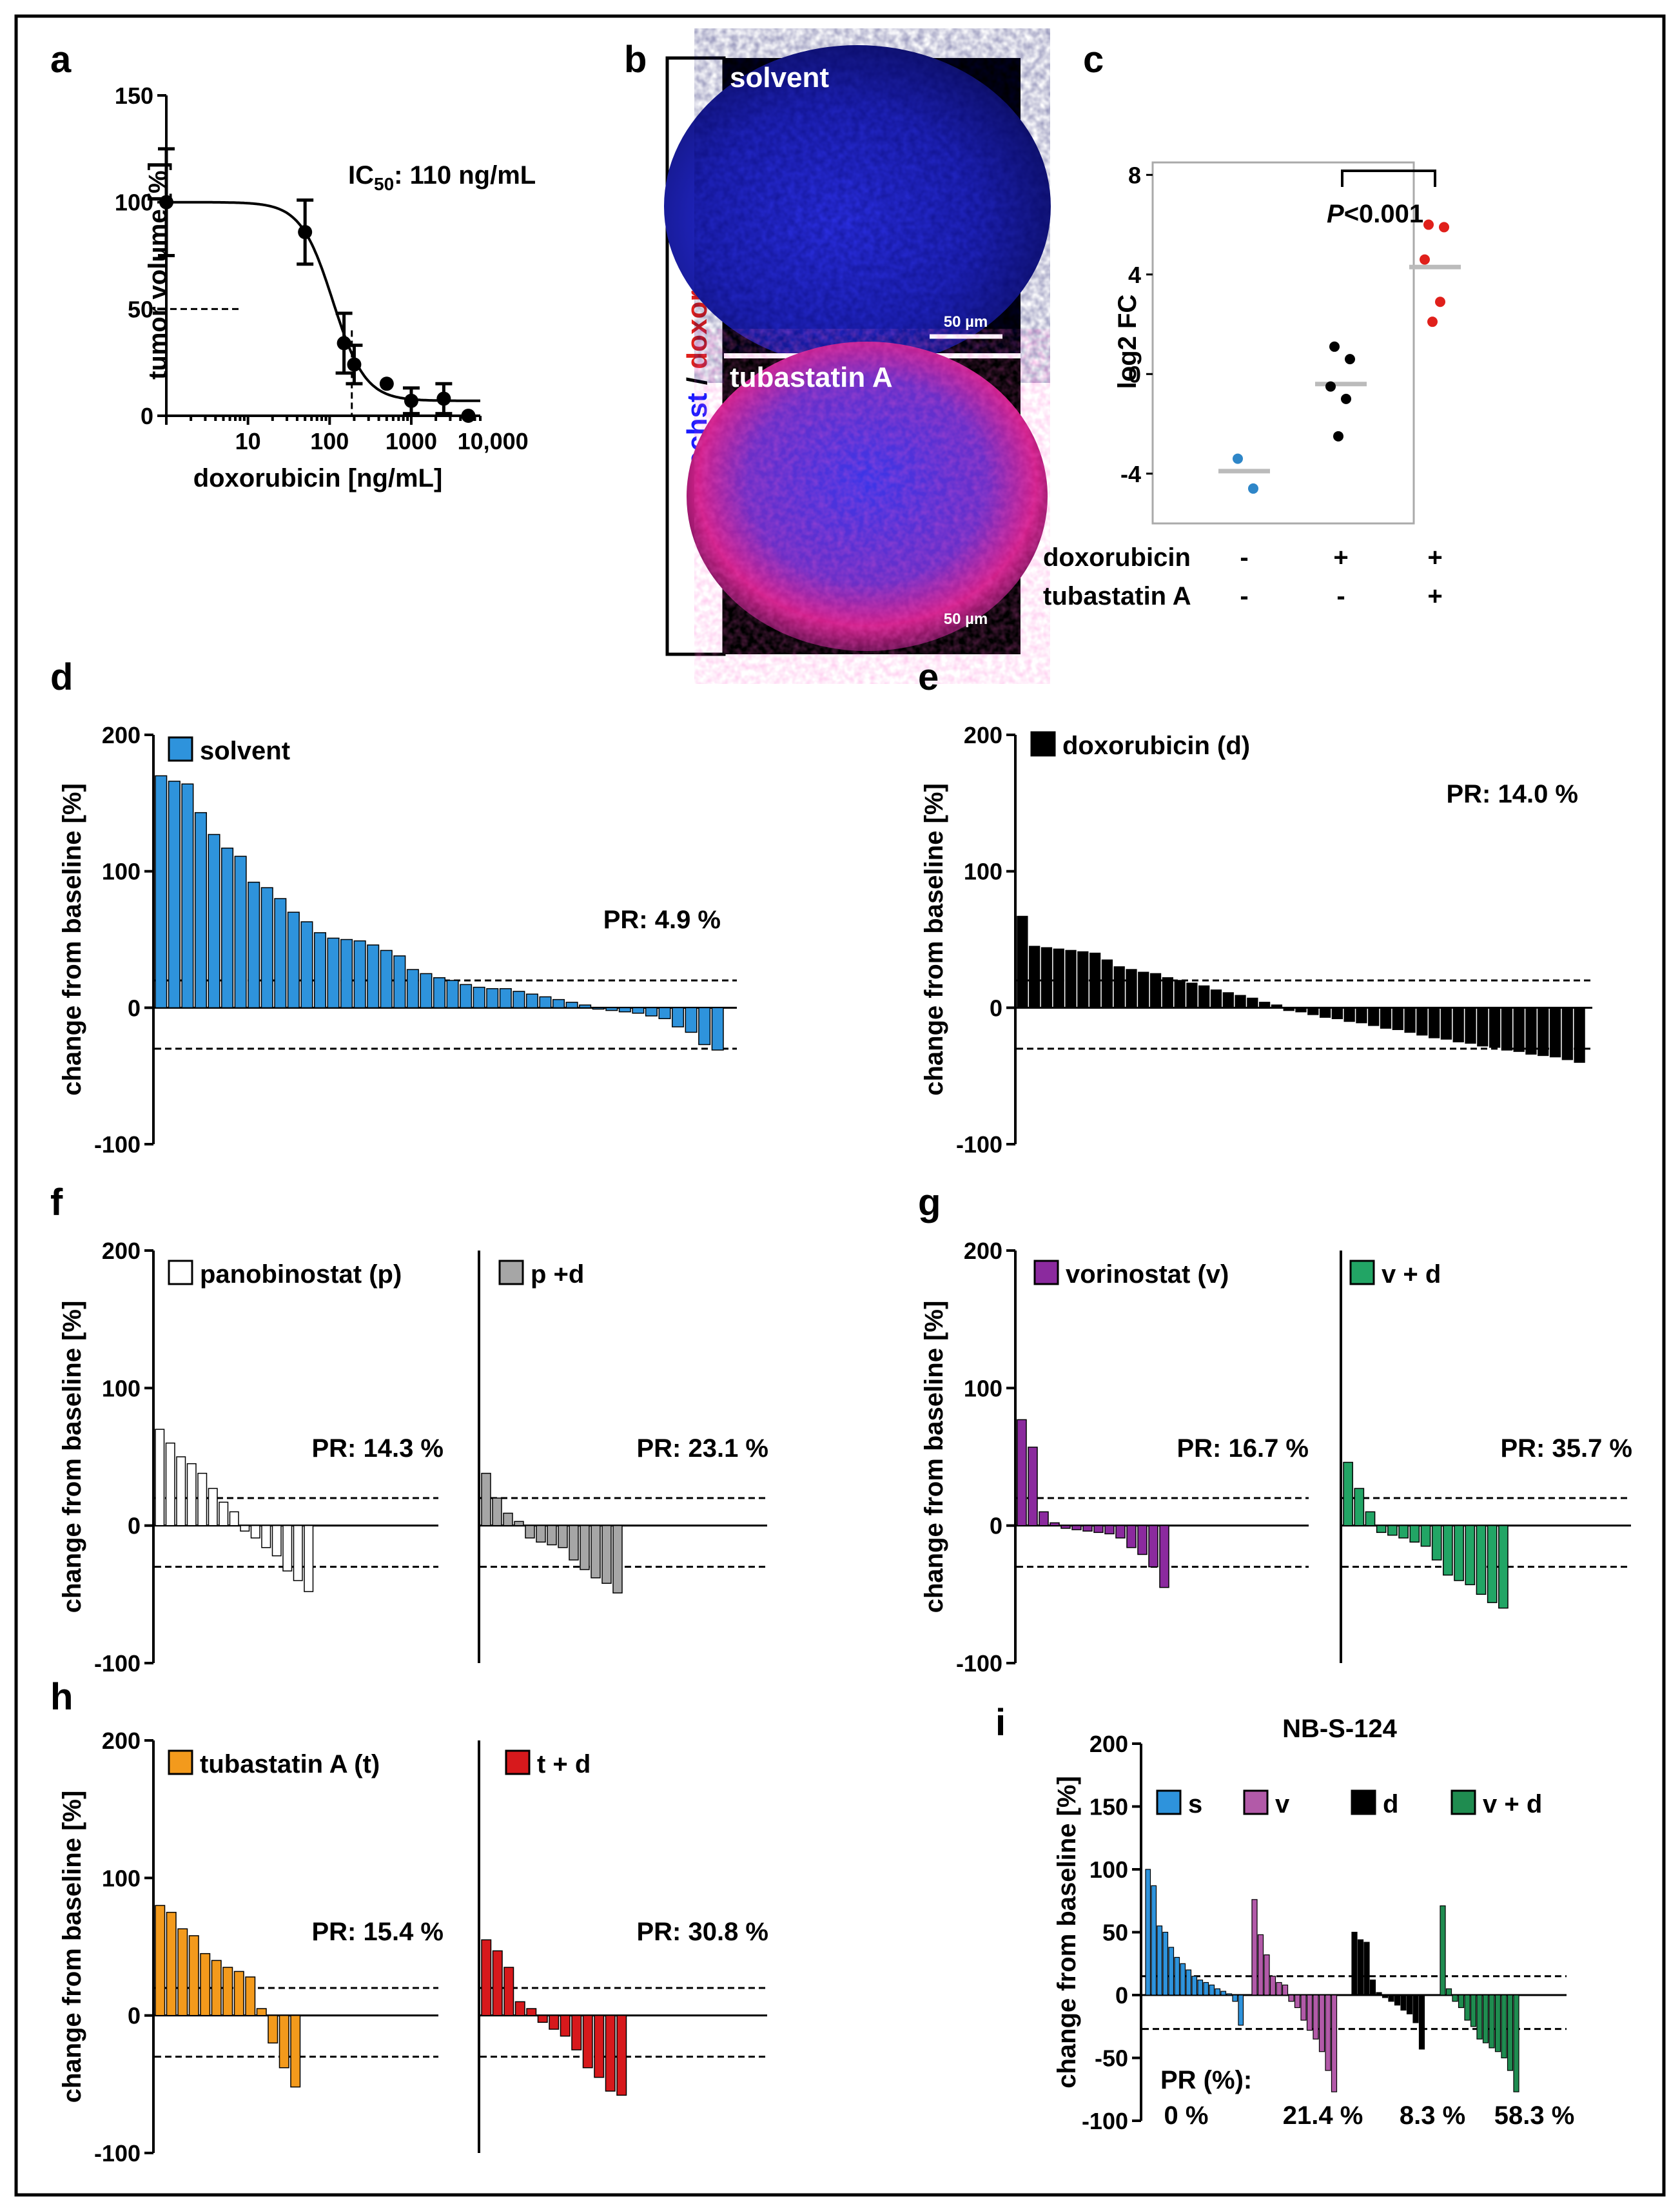  I want to click on panel-label-h: h, so click(61, 1697).